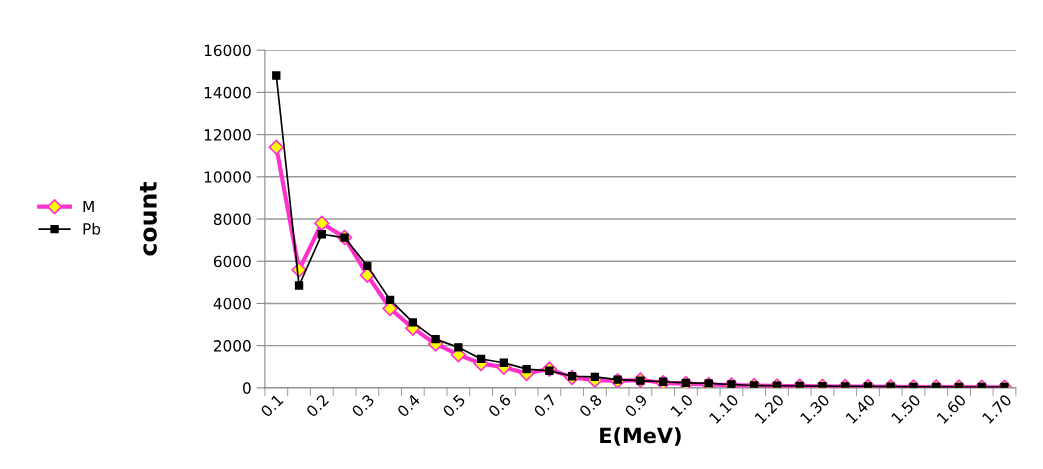 The width and height of the screenshot is (1043, 469). Describe the element at coordinates (247, 388) in the screenshot. I see `y-tick-label: 0` at that location.